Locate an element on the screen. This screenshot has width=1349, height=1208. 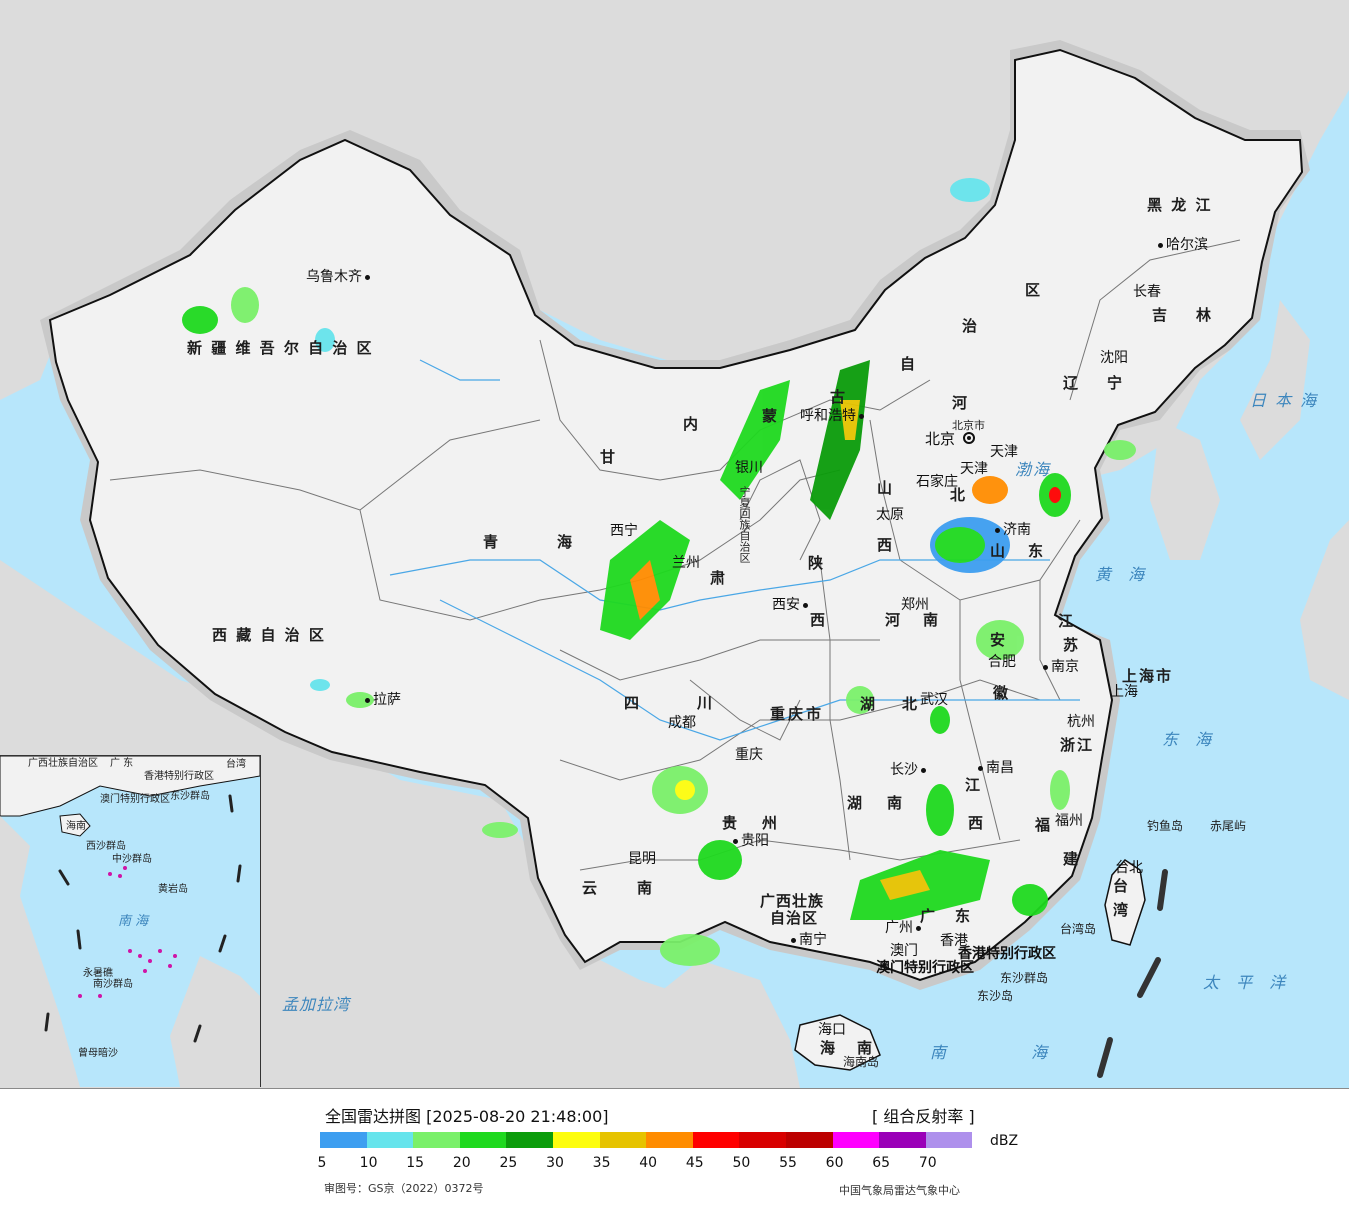
city-nanning: 南宁 is located at coordinates (807, 940).